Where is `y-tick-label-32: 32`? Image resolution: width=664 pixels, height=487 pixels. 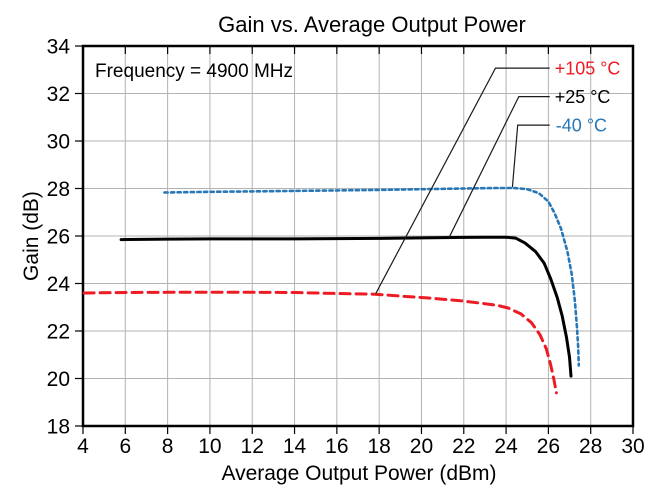
y-tick-label-32: 32 is located at coordinates (58, 94).